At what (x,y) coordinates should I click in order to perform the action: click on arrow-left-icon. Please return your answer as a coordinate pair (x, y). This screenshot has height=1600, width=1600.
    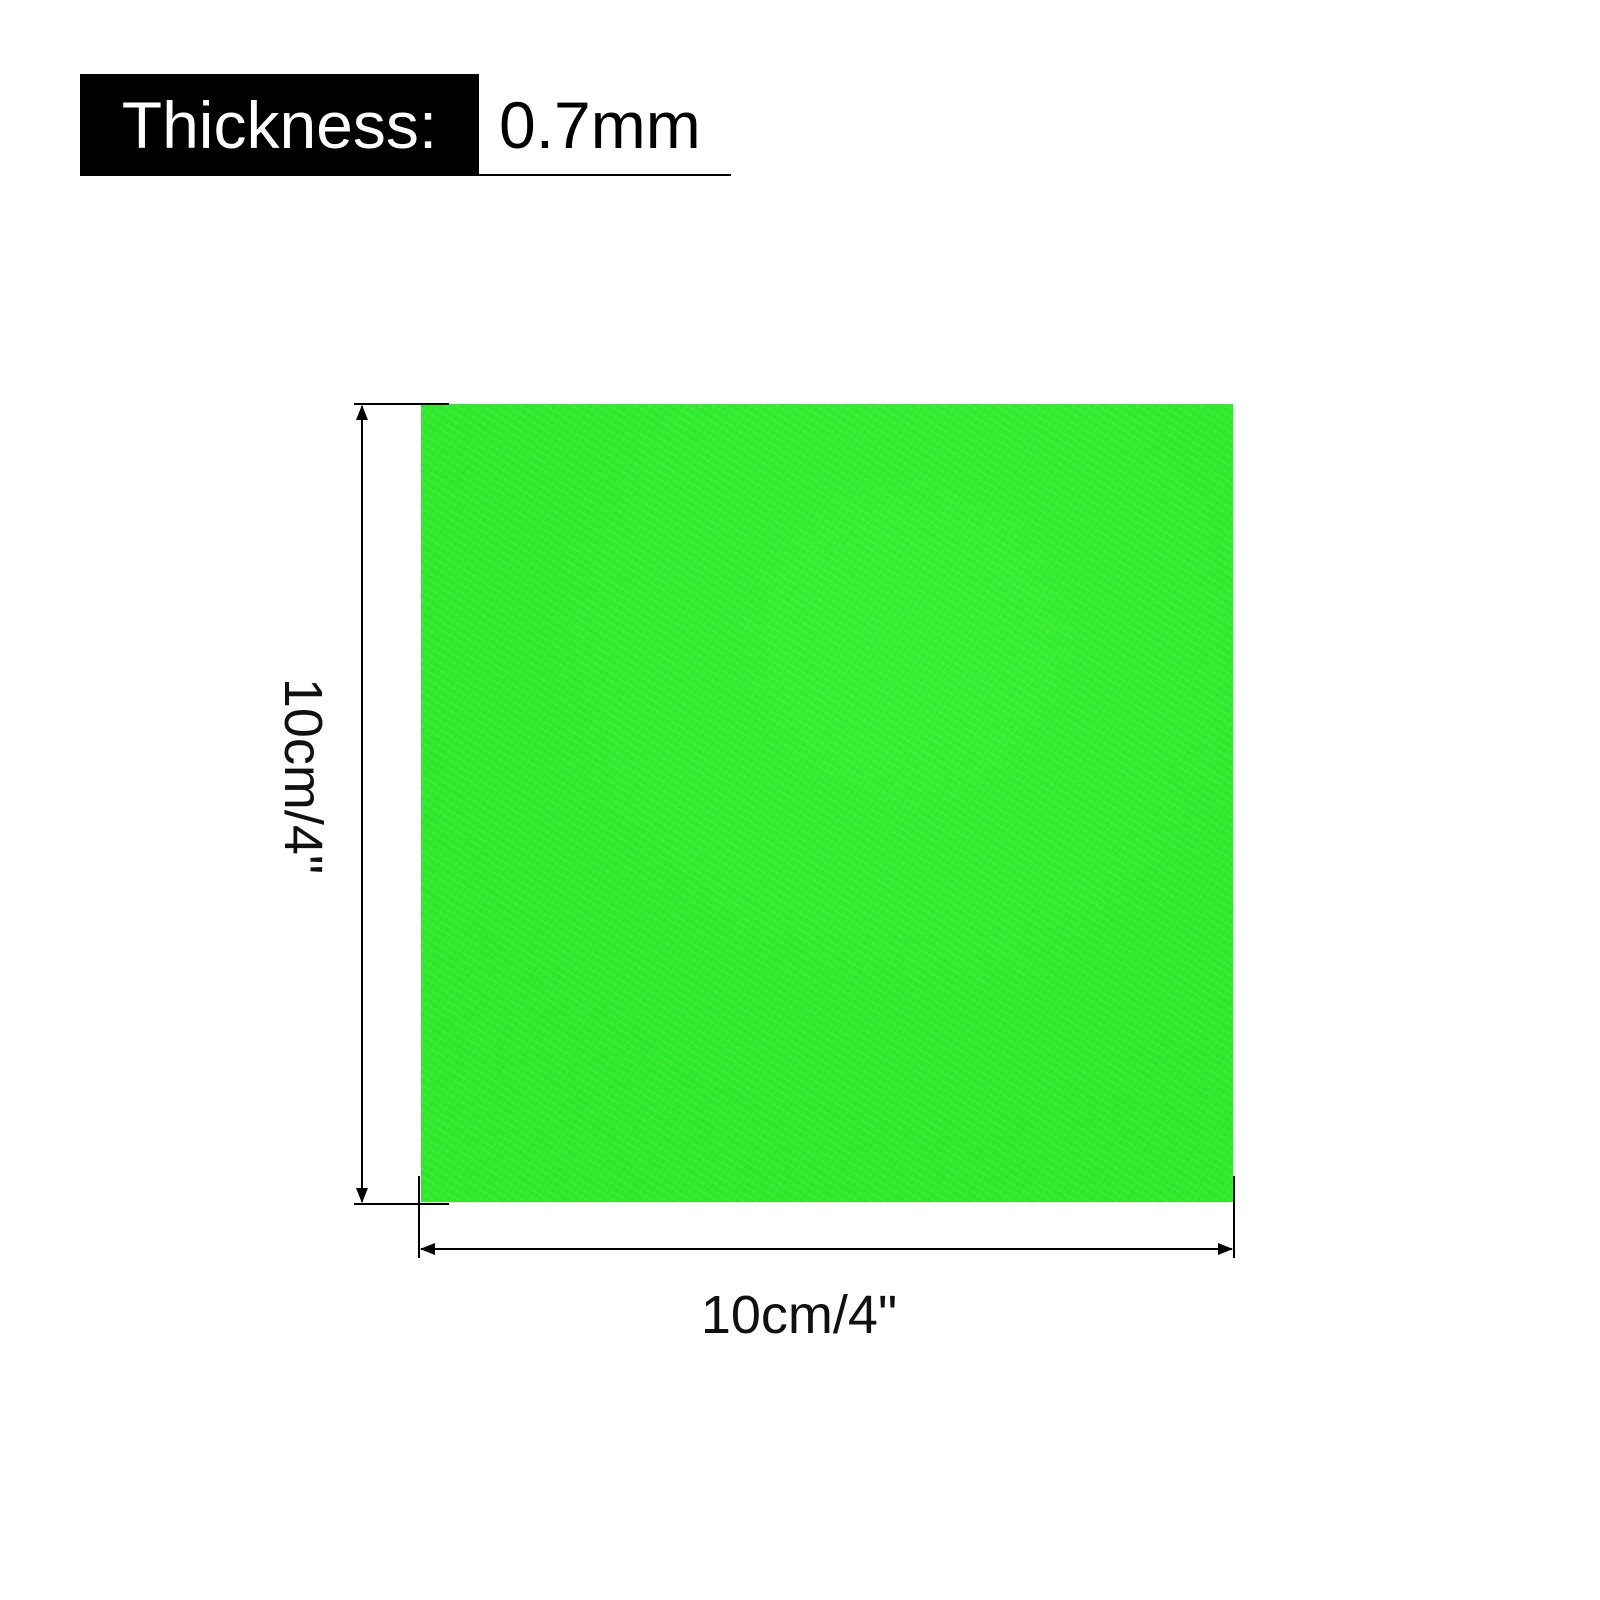
    Looking at the image, I should click on (427, 1249).